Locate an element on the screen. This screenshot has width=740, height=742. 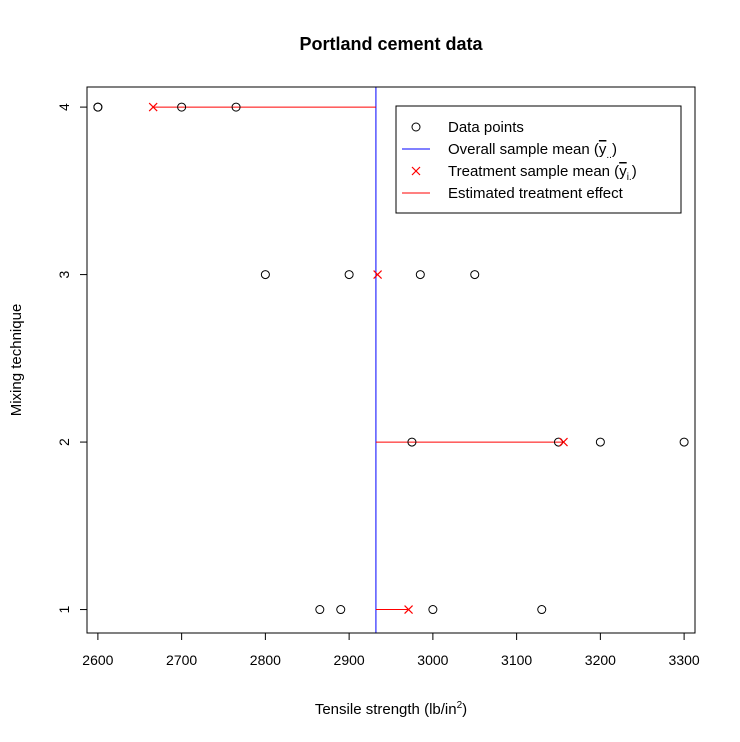
legend-label-treatment: Treatment sample mean (yi.) is located at coordinates (542, 173).